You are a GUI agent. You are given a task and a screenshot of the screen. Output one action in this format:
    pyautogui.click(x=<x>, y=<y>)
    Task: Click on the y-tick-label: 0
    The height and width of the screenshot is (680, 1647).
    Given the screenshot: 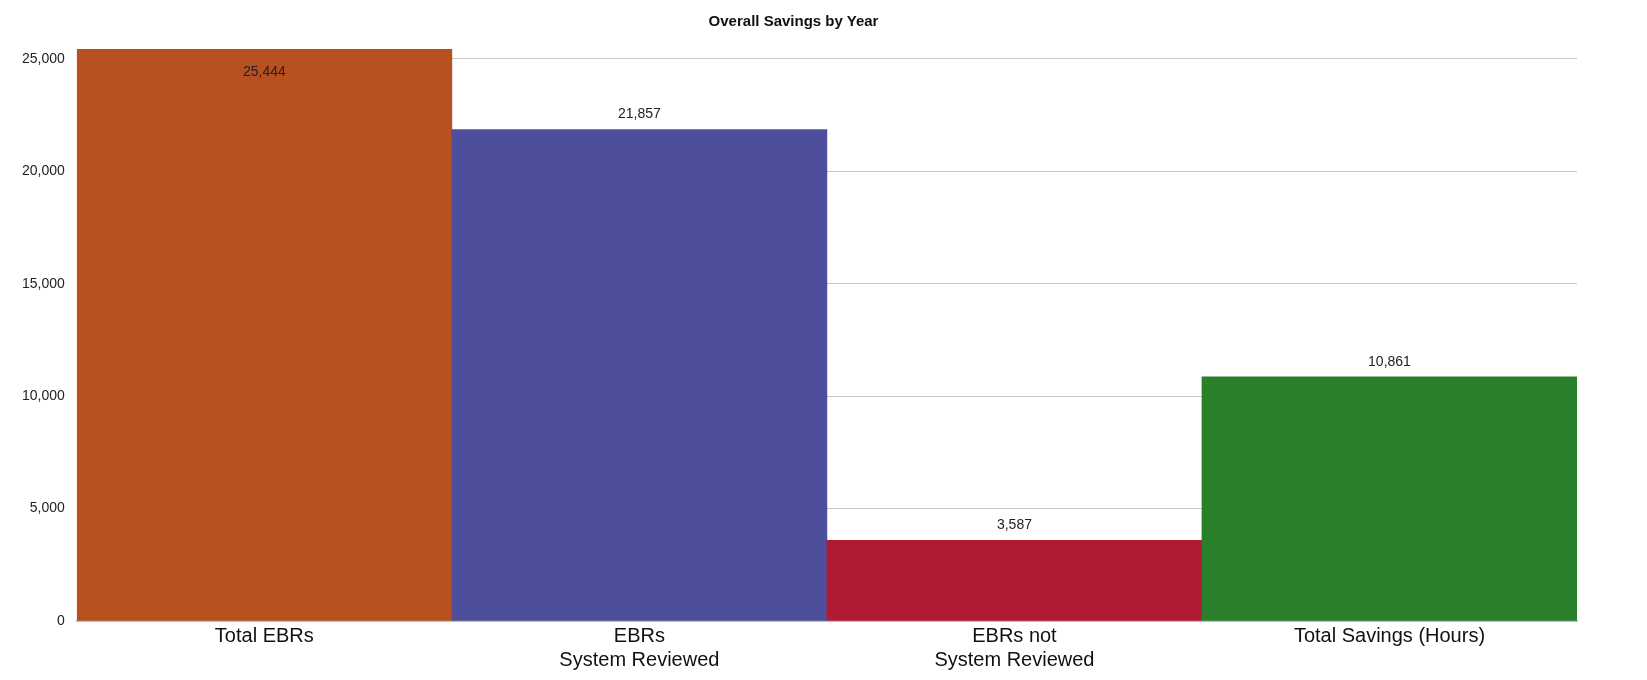 What is the action you would take?
    pyautogui.click(x=61, y=619)
    